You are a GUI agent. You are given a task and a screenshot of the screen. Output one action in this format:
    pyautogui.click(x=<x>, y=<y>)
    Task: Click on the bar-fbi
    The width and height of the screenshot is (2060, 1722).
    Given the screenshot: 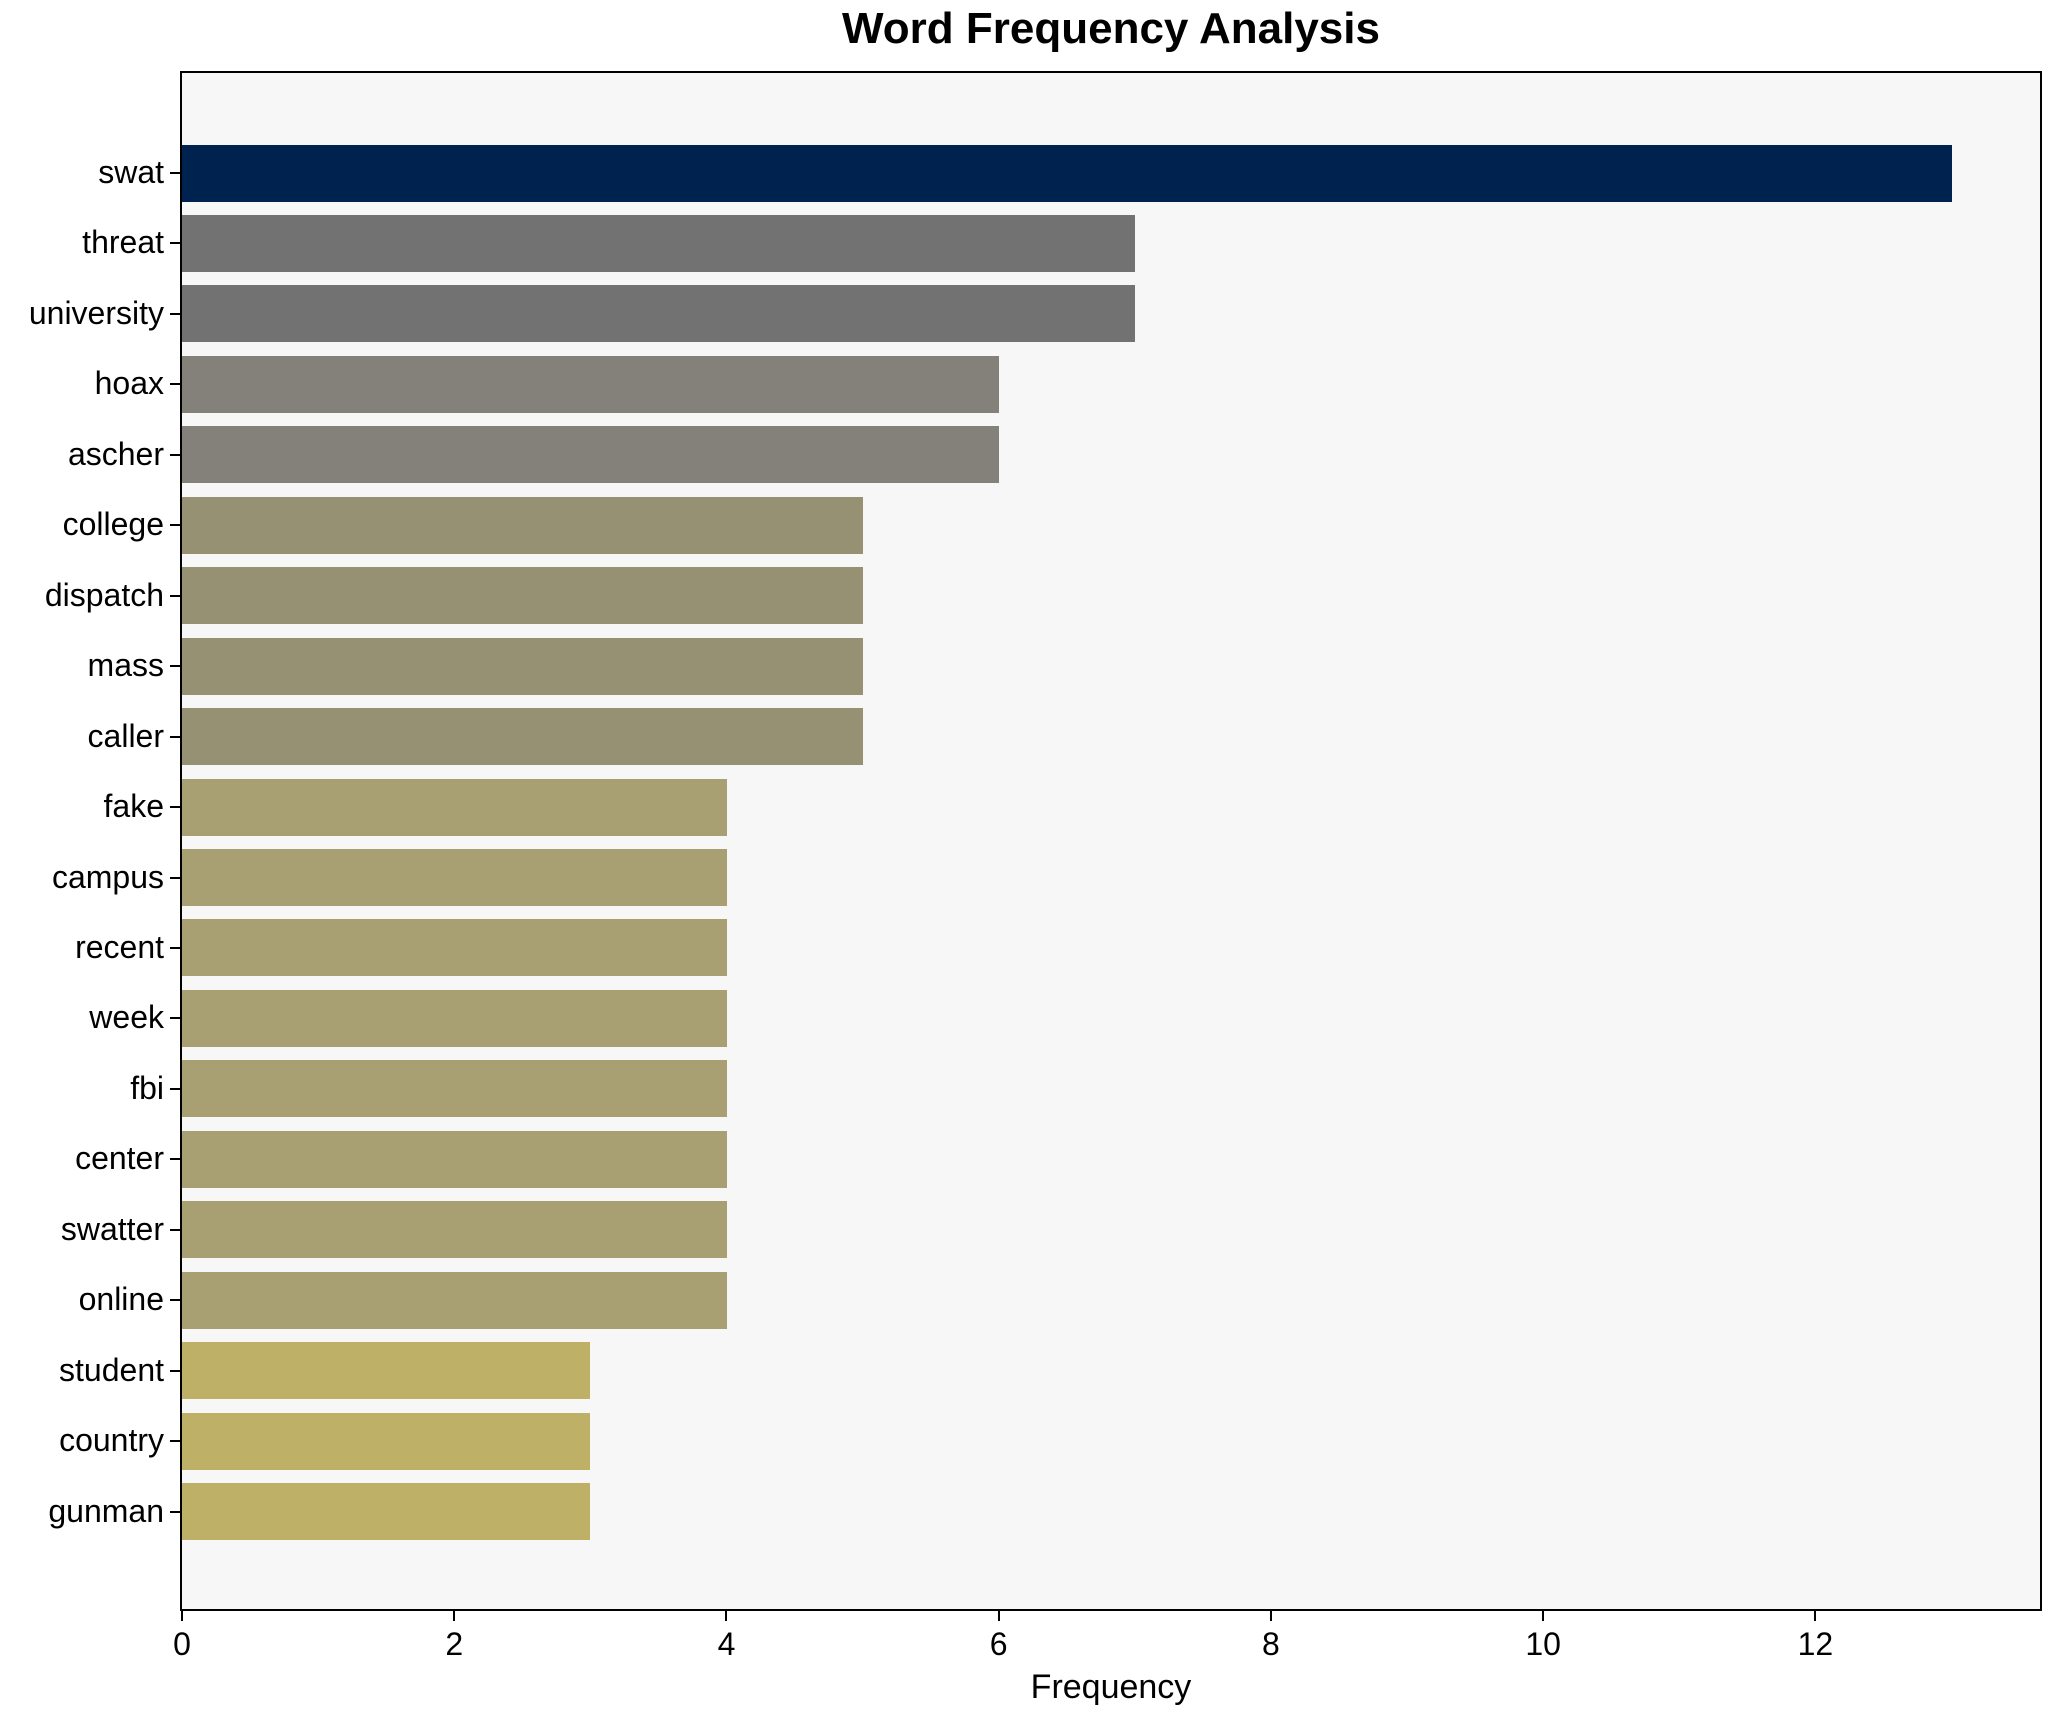 What is the action you would take?
    pyautogui.click(x=454, y=1089)
    